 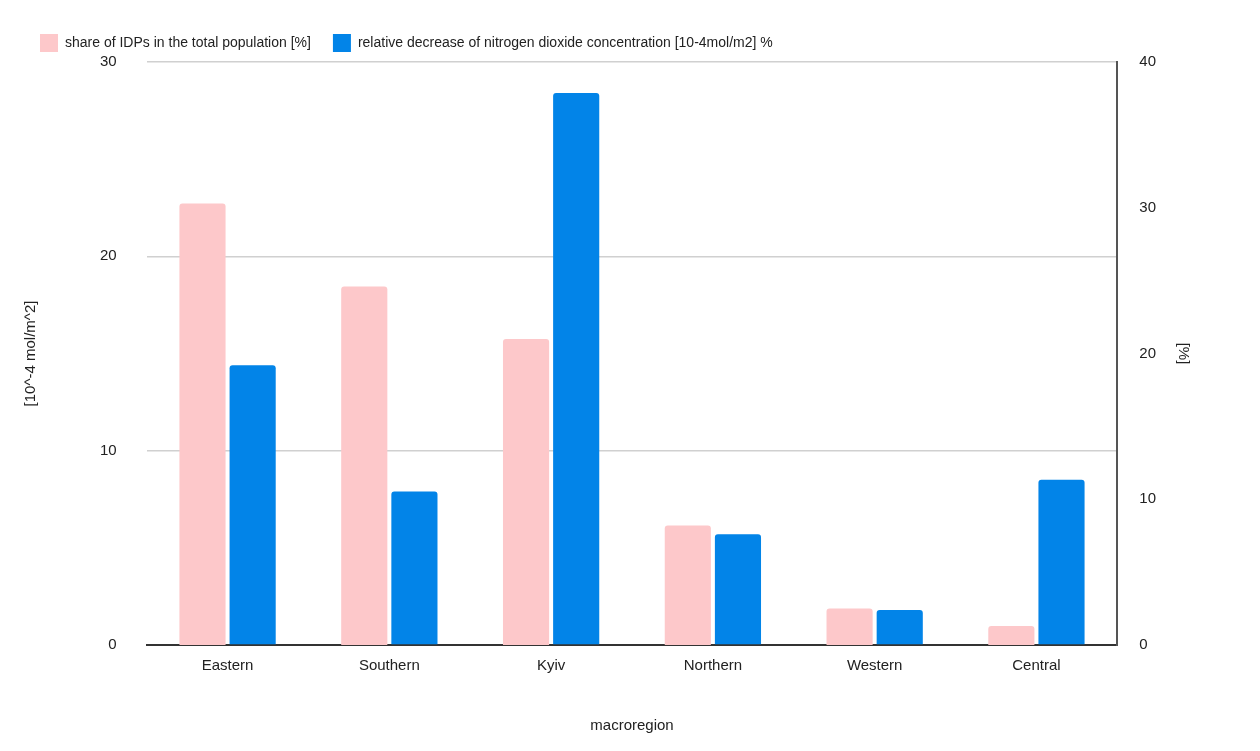 What do you see at coordinates (108, 255) in the screenshot?
I see `y-tick-label: 20` at bounding box center [108, 255].